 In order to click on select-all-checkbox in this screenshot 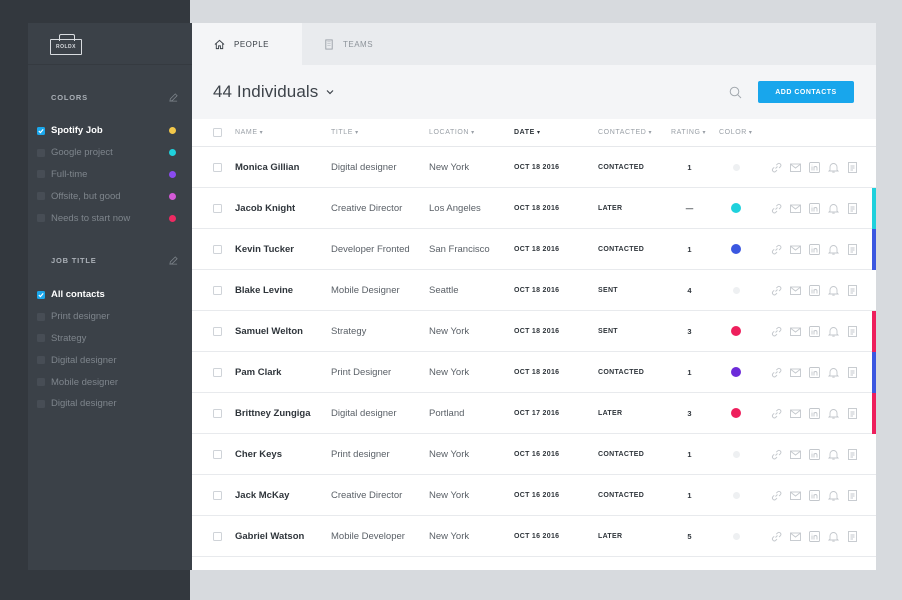, I will do `click(217, 132)`.